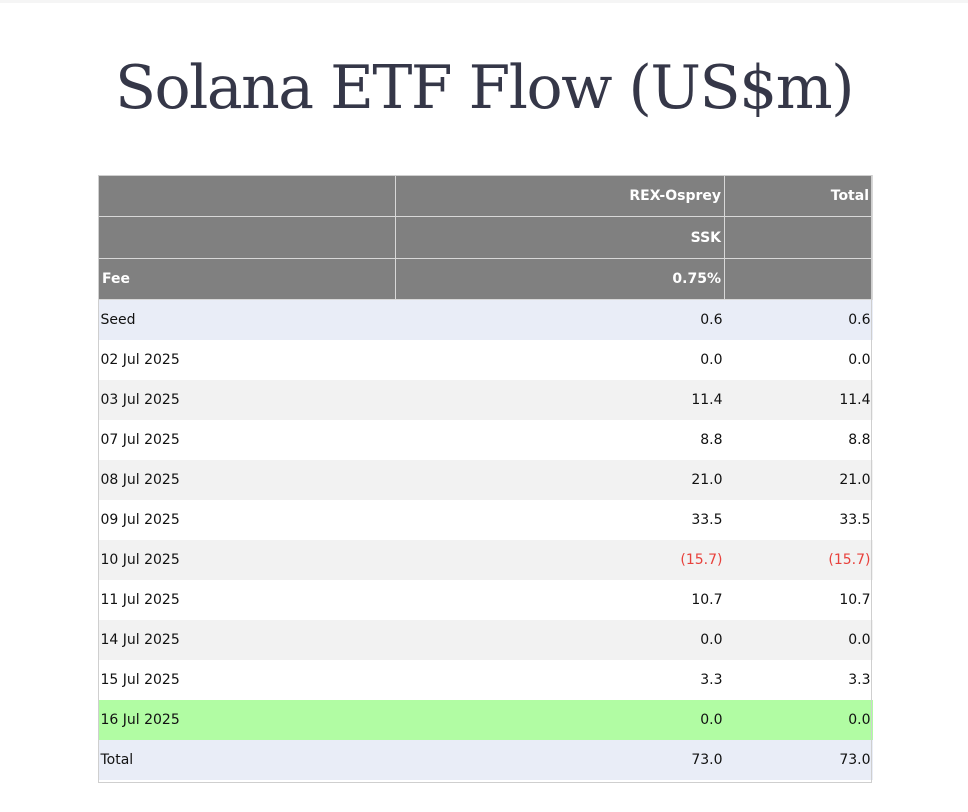  Describe the element at coordinates (560, 196) in the screenshot. I see `header-cell-rex-osprey: REX-Osprey` at that location.